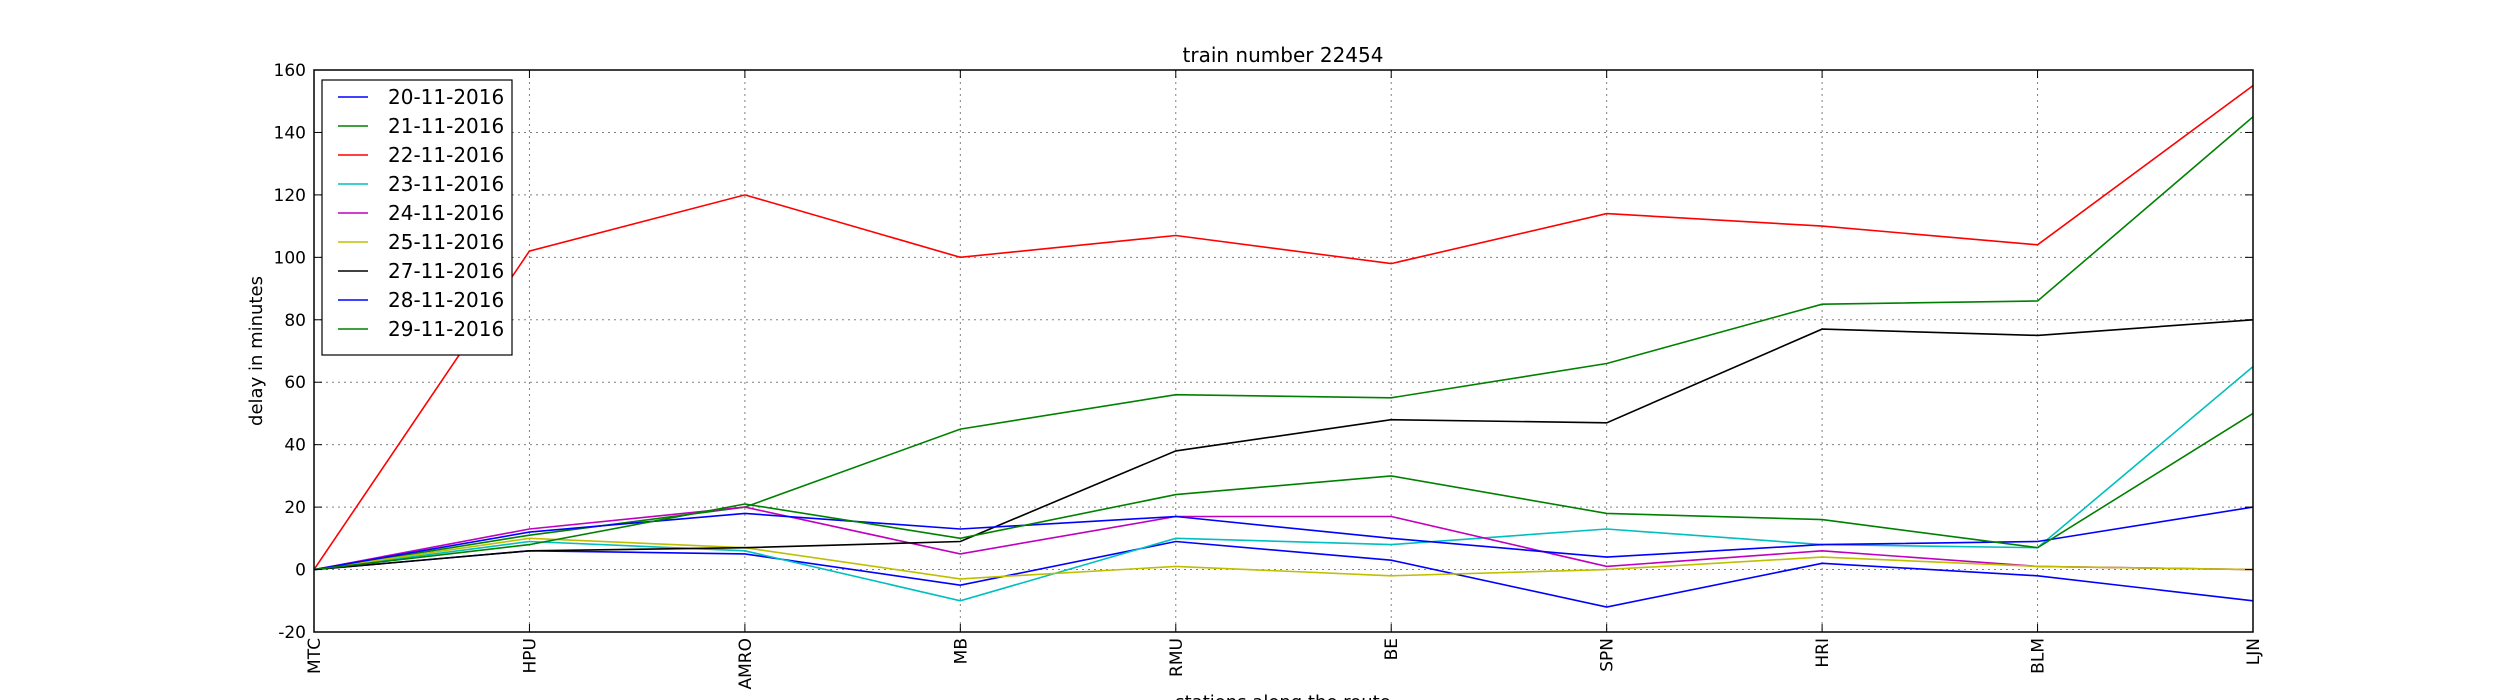  I want to click on y-tick-label: 120, so click(290, 196).